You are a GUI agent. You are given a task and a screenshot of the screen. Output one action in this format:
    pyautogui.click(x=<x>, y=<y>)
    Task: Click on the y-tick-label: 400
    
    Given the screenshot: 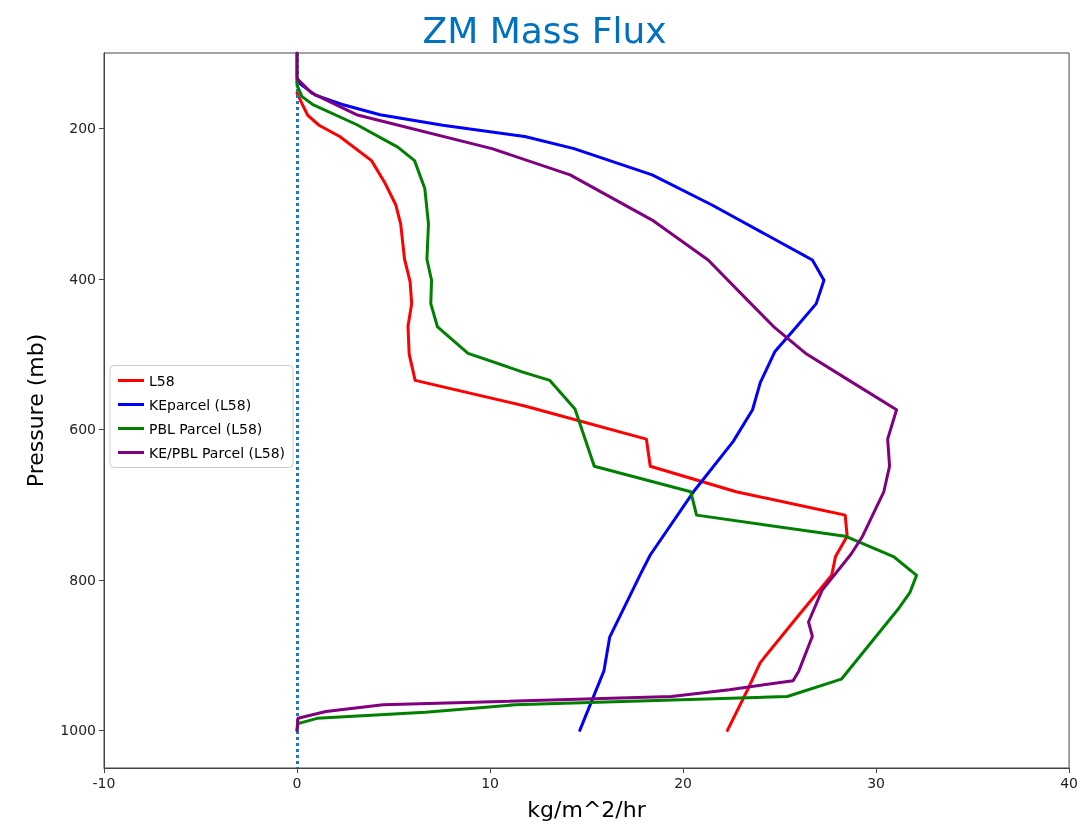 What is the action you would take?
    pyautogui.click(x=82, y=278)
    